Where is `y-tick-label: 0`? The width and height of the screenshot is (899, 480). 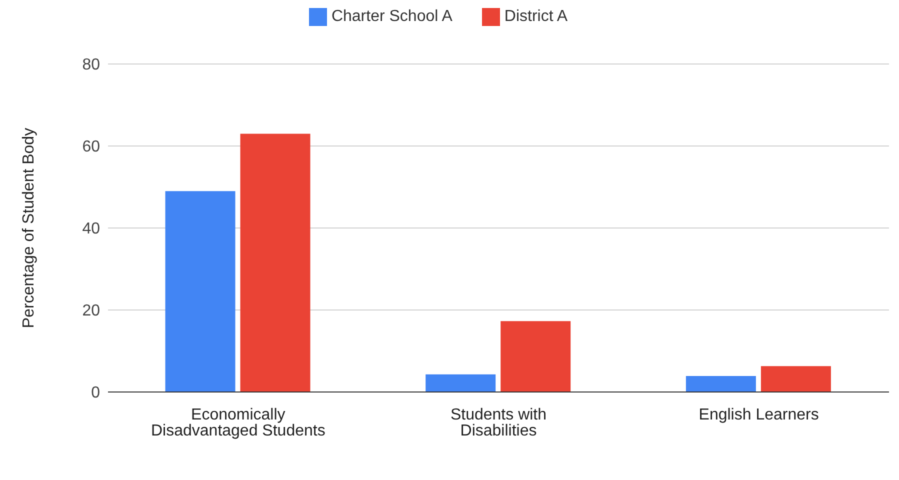
y-tick-label: 0 is located at coordinates (95, 393).